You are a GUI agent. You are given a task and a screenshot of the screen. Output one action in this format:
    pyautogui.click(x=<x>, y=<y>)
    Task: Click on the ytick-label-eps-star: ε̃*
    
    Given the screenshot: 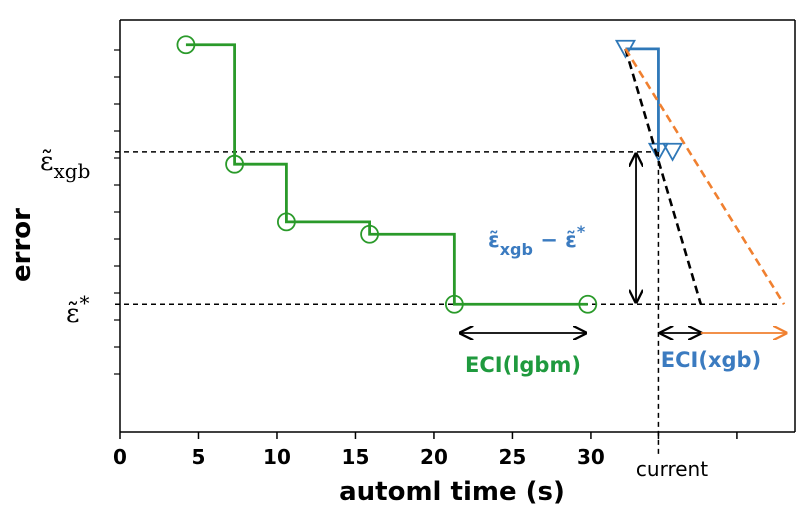 What is the action you would take?
    pyautogui.click(x=77, y=310)
    